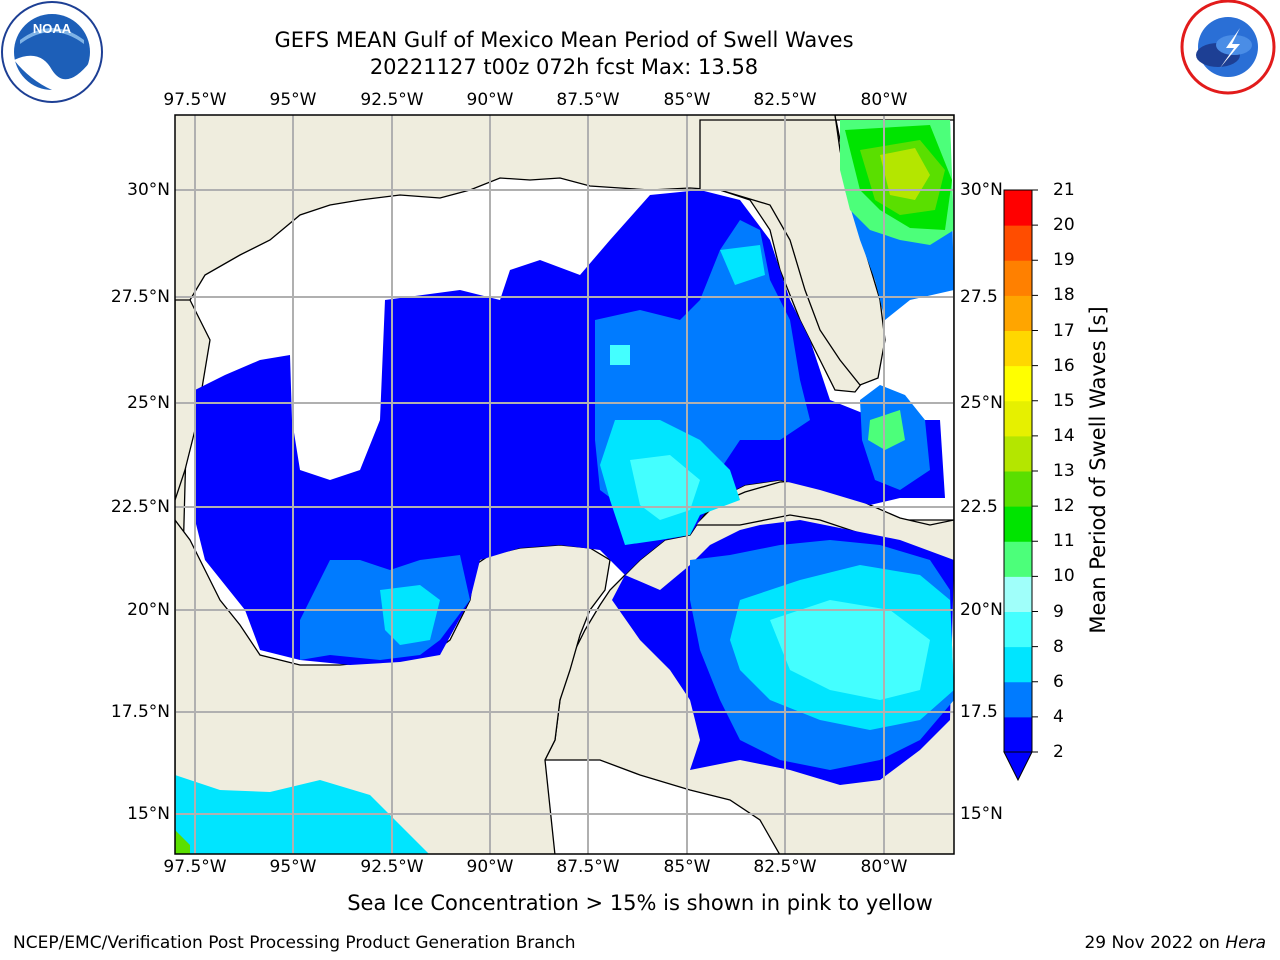 The height and width of the screenshot is (960, 1280). I want to click on colorbar-tick-label: 4, so click(1058, 716).